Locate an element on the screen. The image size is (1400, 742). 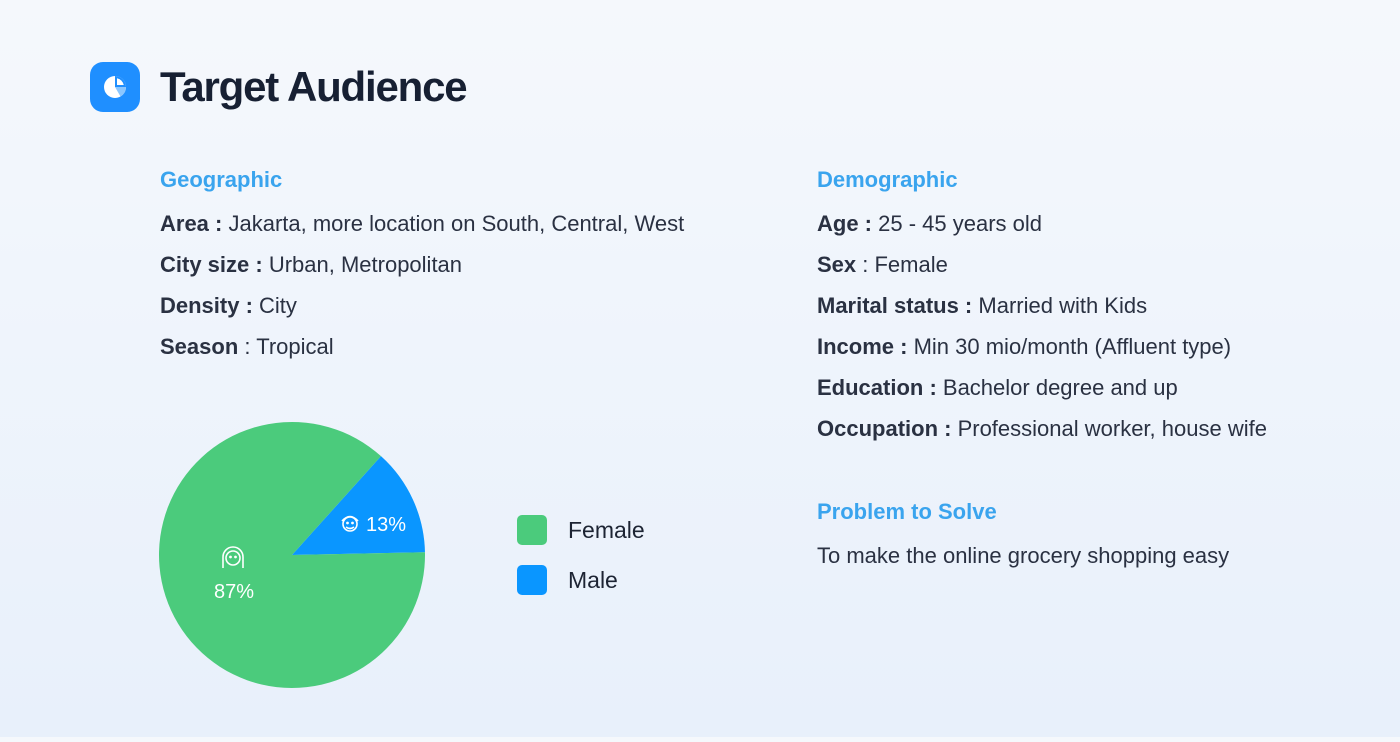
row-value: 25 - 45 years old is located at coordinates (957, 223).